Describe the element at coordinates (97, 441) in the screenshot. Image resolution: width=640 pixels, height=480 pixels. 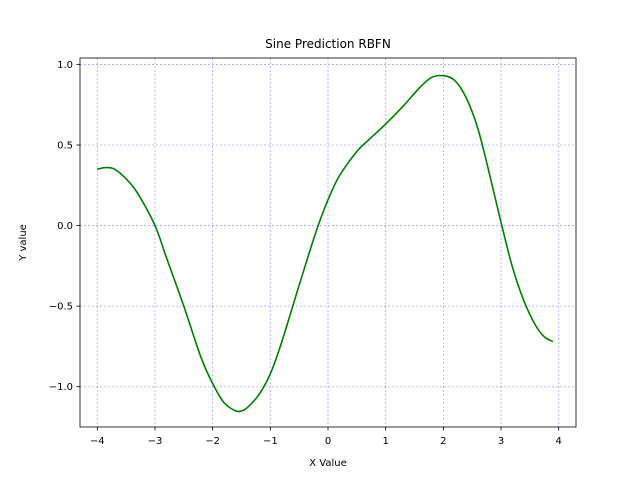
I see `x-tick-label: −4` at that location.